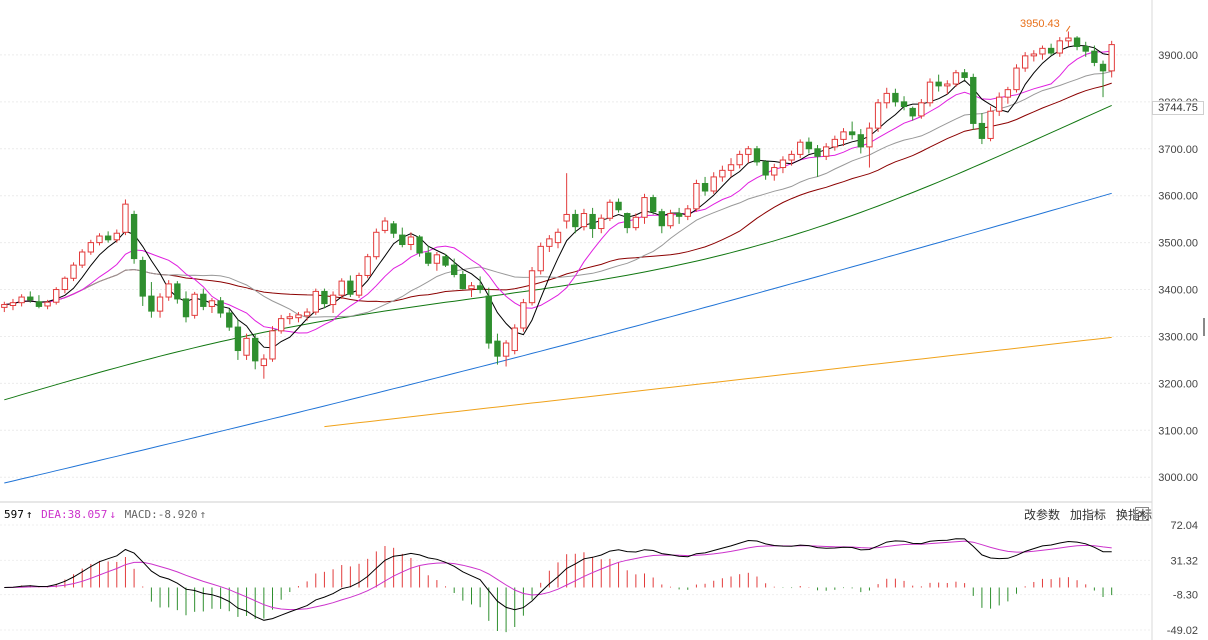  Describe the element at coordinates (1178, 291) in the screenshot. I see `price-tick-label: 3400.00` at that location.